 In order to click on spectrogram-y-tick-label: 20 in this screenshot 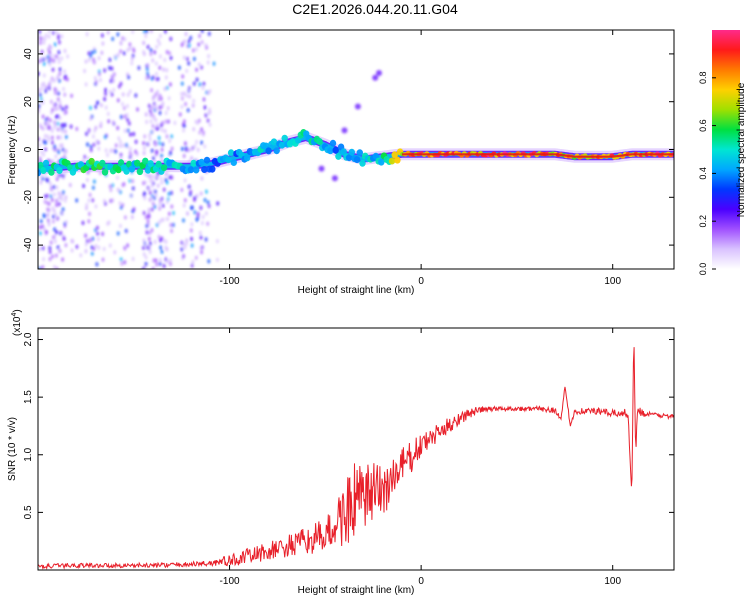, I will do `click(28, 102)`.